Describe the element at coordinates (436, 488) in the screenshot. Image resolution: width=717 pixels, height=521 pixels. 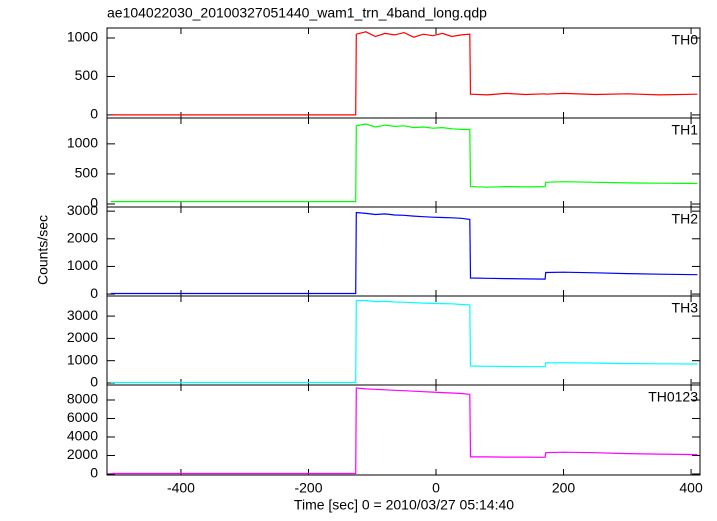
I see `x-tick-label: 0` at that location.